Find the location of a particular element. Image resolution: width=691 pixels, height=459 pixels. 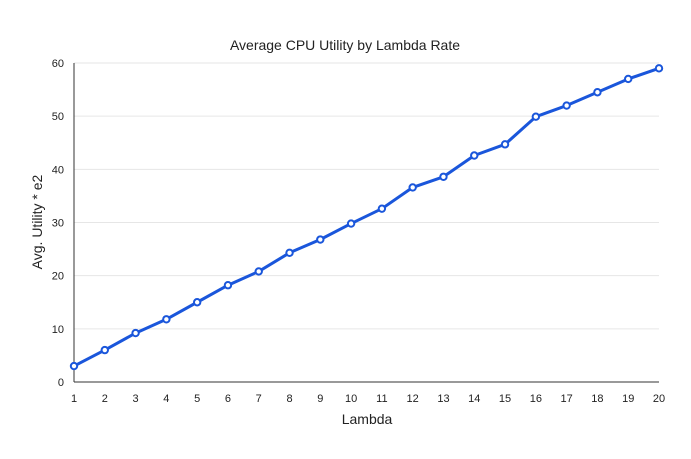

chart-title: Average CPU Utility by Lambda Rate is located at coordinates (345, 45).